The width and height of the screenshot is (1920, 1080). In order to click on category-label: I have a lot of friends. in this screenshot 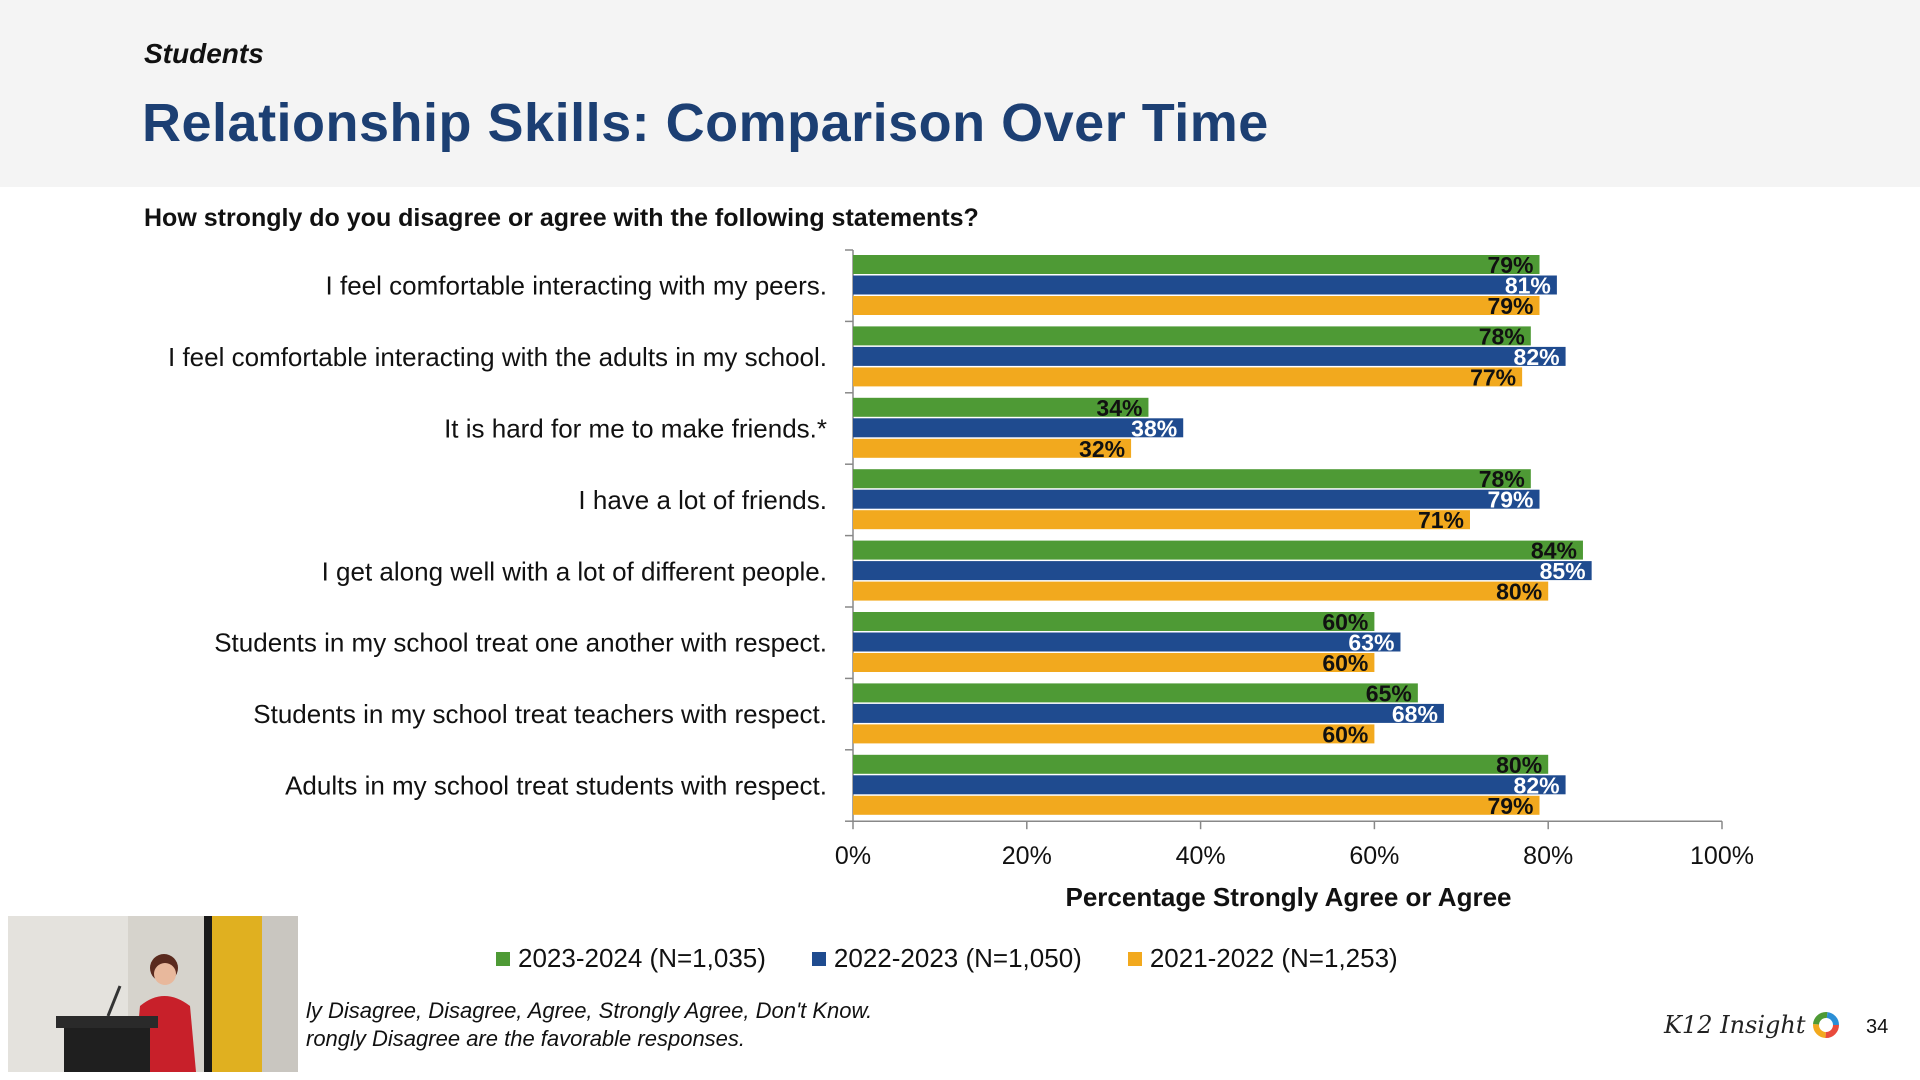, I will do `click(702, 500)`.